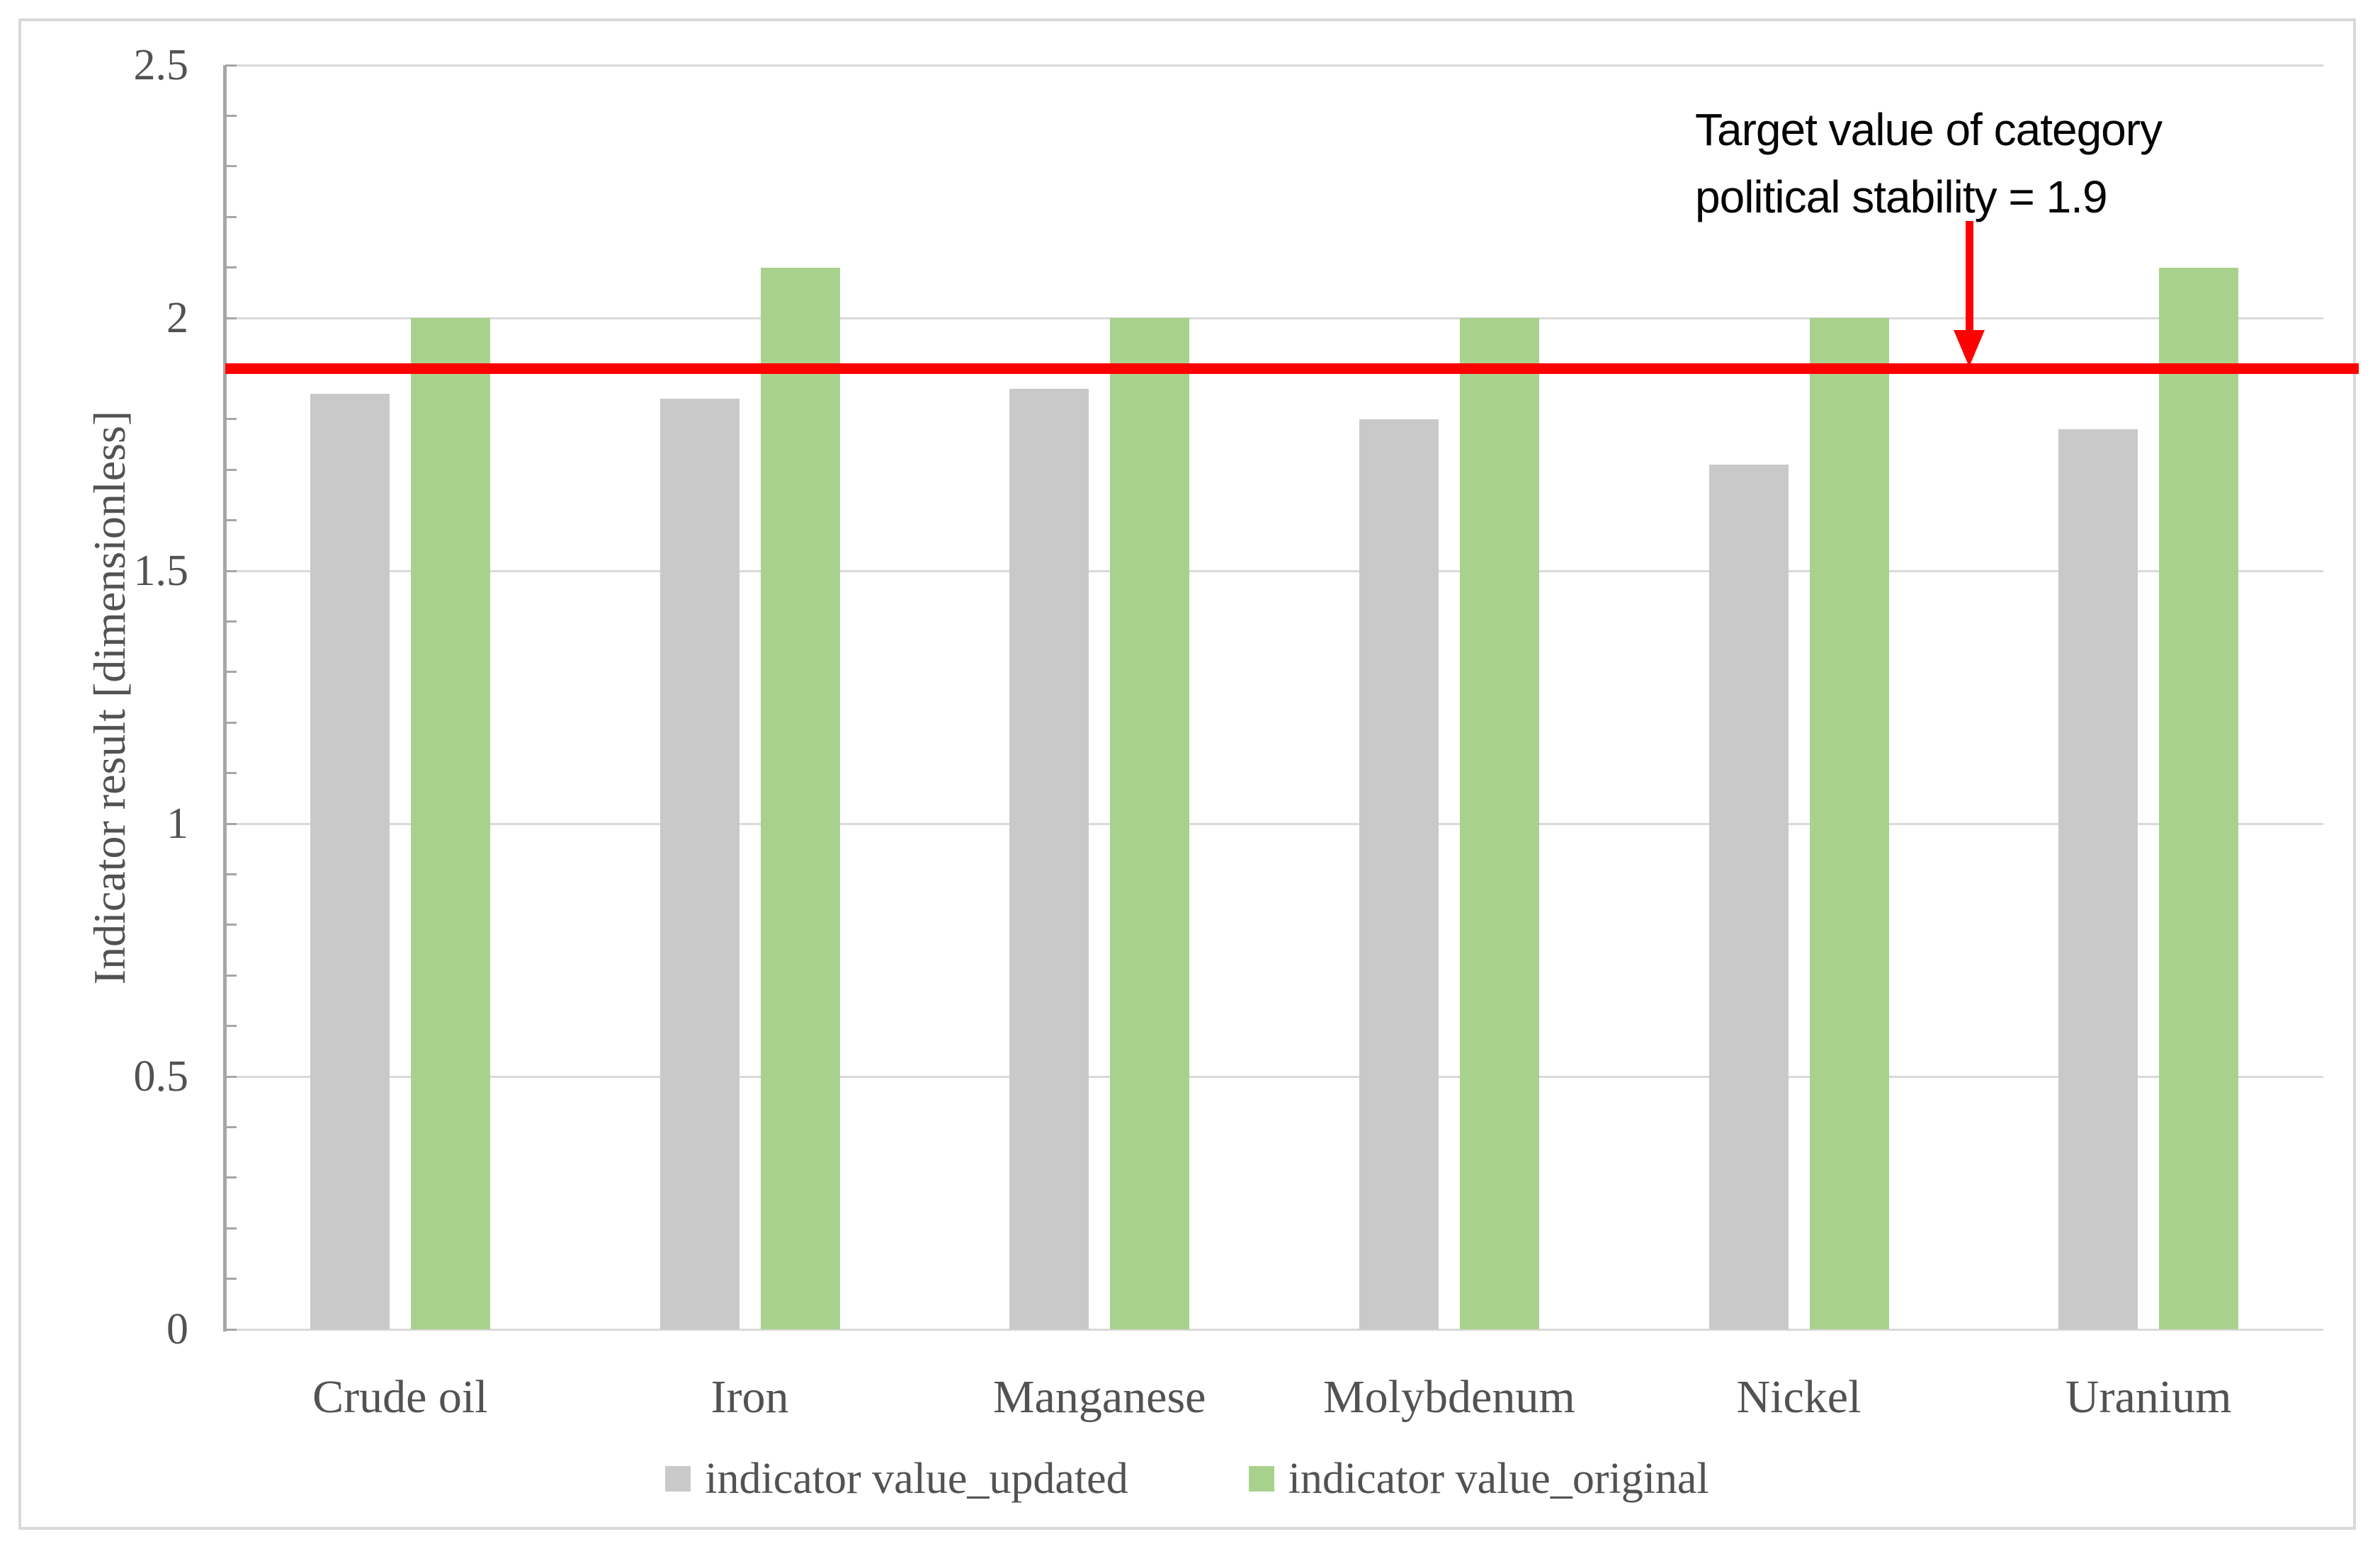  I want to click on legend-label-original: indicator value_original, so click(1498, 1479).